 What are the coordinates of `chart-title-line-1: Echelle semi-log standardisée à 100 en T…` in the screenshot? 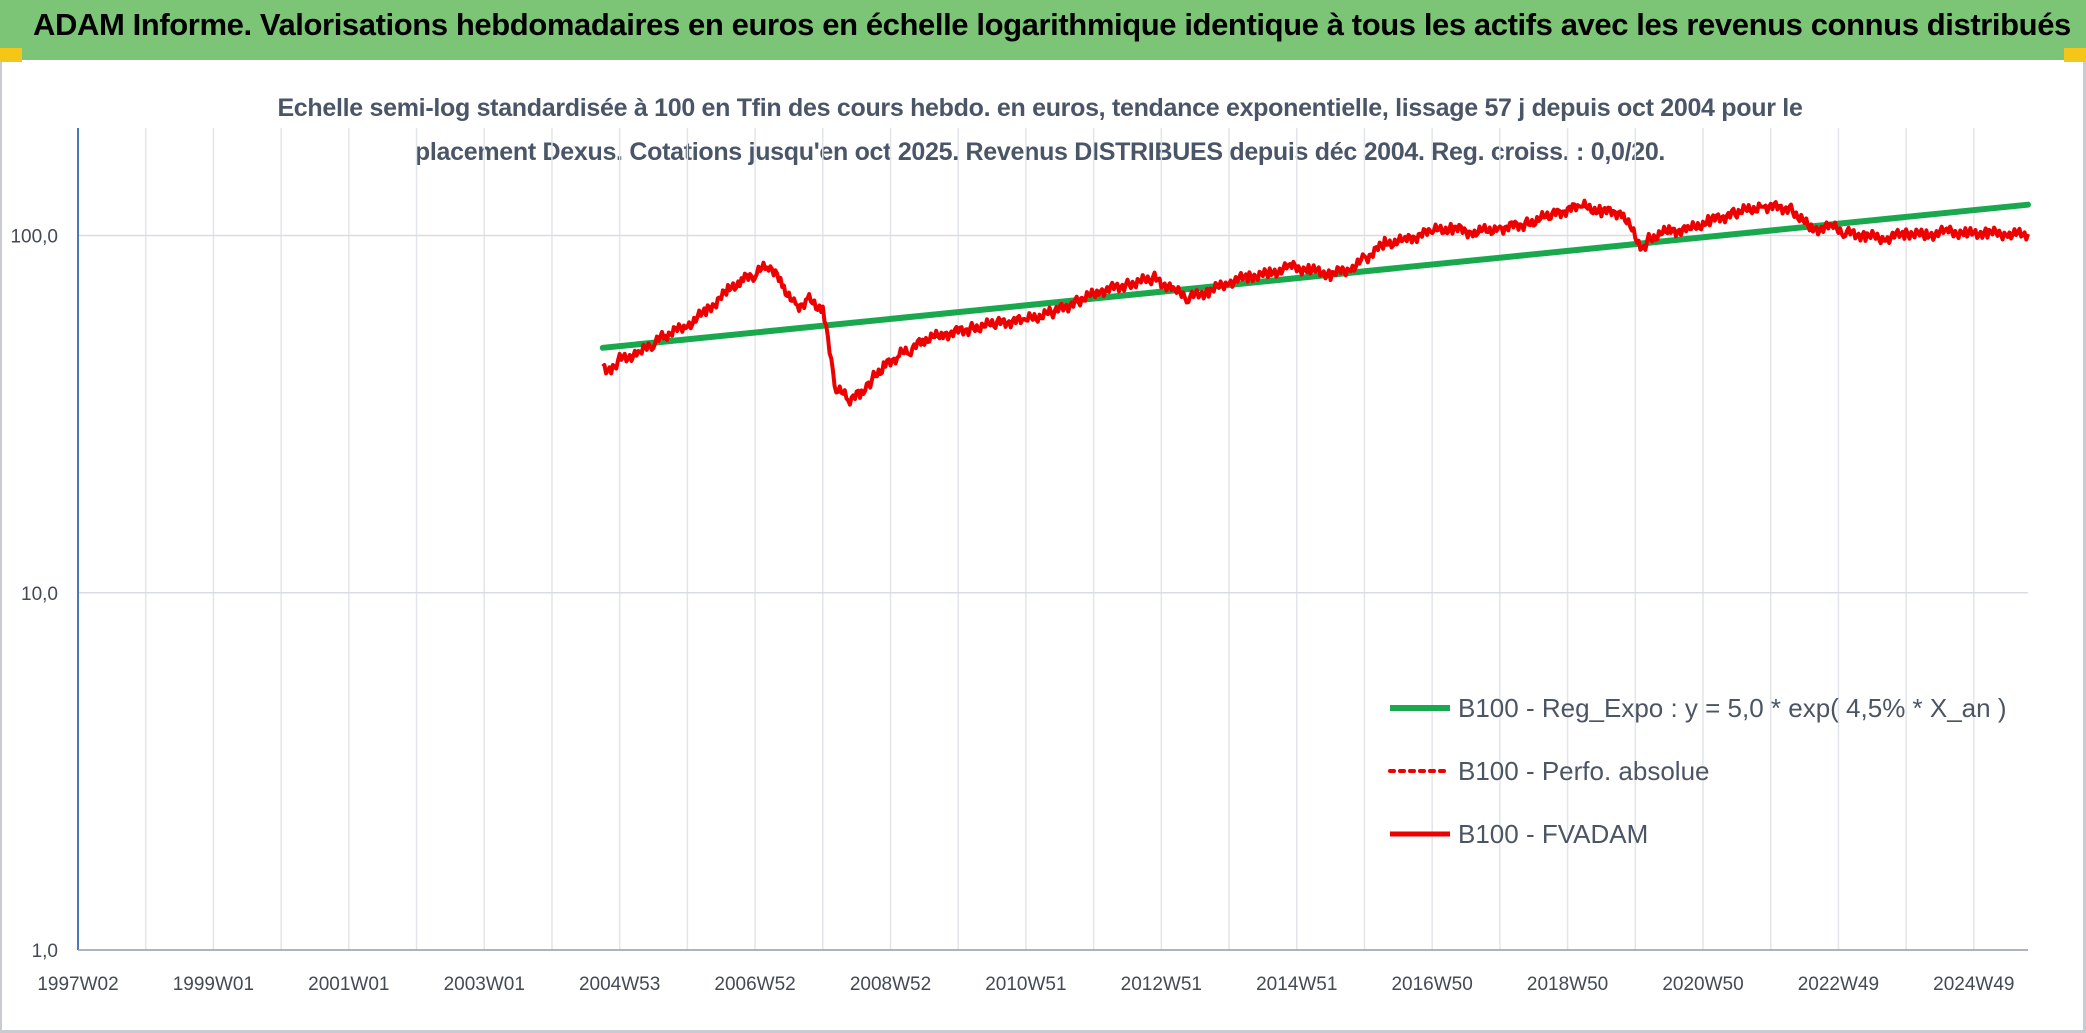 It's located at (1040, 108).